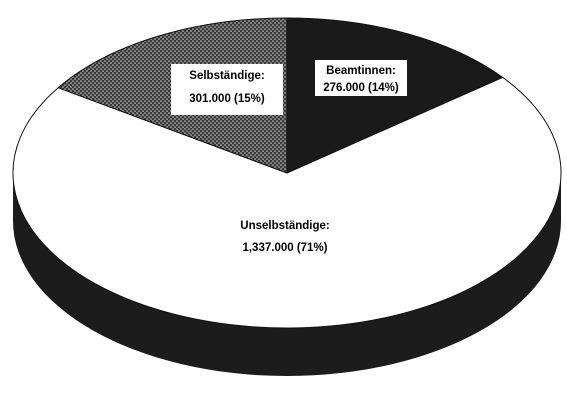 The image size is (567, 394). What do you see at coordinates (226, 76) in the screenshot?
I see `slice-label-selbstaendige: Selbständige:` at bounding box center [226, 76].